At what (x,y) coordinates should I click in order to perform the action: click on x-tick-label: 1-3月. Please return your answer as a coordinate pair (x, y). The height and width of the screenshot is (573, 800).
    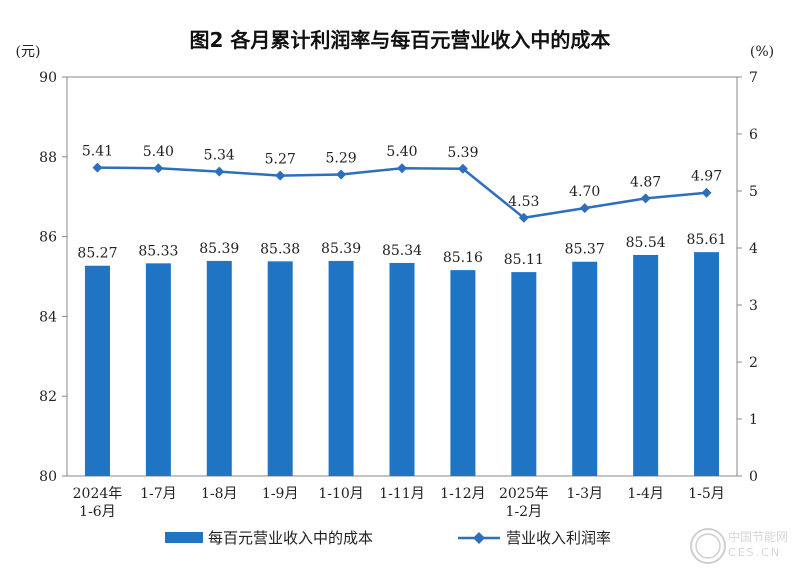
    Looking at the image, I should click on (584, 494).